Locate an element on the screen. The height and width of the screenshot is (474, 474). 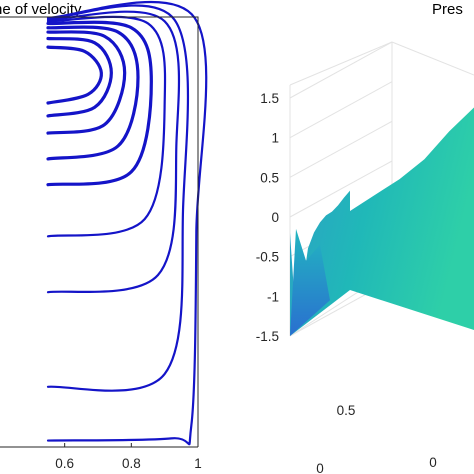
z-tick-label: 1 is located at coordinates (275, 138).